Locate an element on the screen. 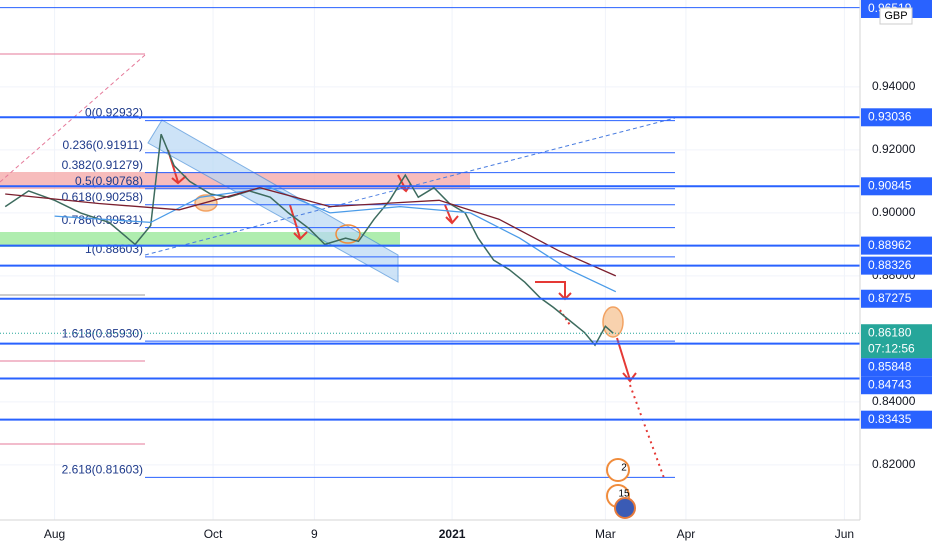 The width and height of the screenshot is (932, 550). price-label: 0.87275 is located at coordinates (890, 298).